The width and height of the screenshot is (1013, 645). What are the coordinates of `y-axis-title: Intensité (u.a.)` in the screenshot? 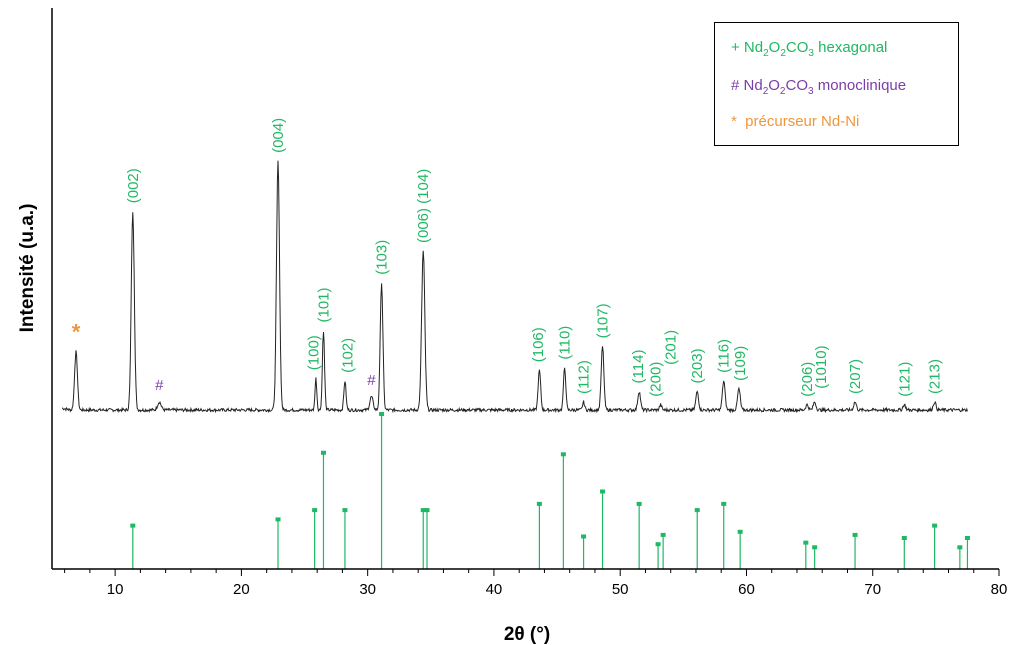 It's located at (27, 268).